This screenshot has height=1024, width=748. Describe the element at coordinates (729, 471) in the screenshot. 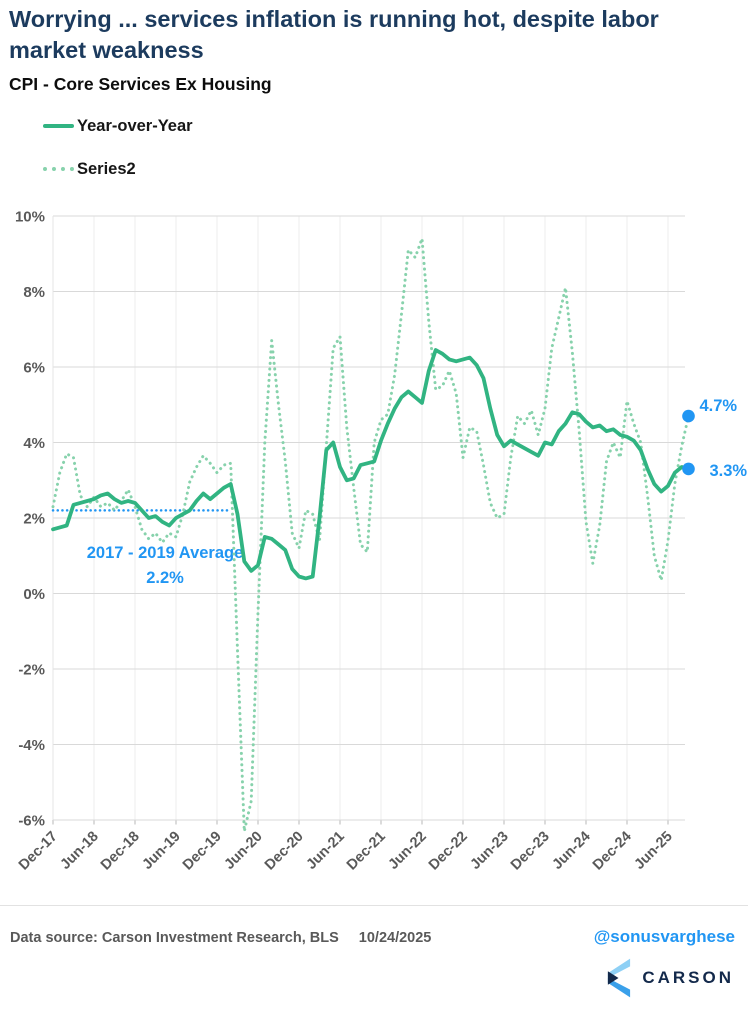

I see `yoy-end-label: 3.3%` at that location.